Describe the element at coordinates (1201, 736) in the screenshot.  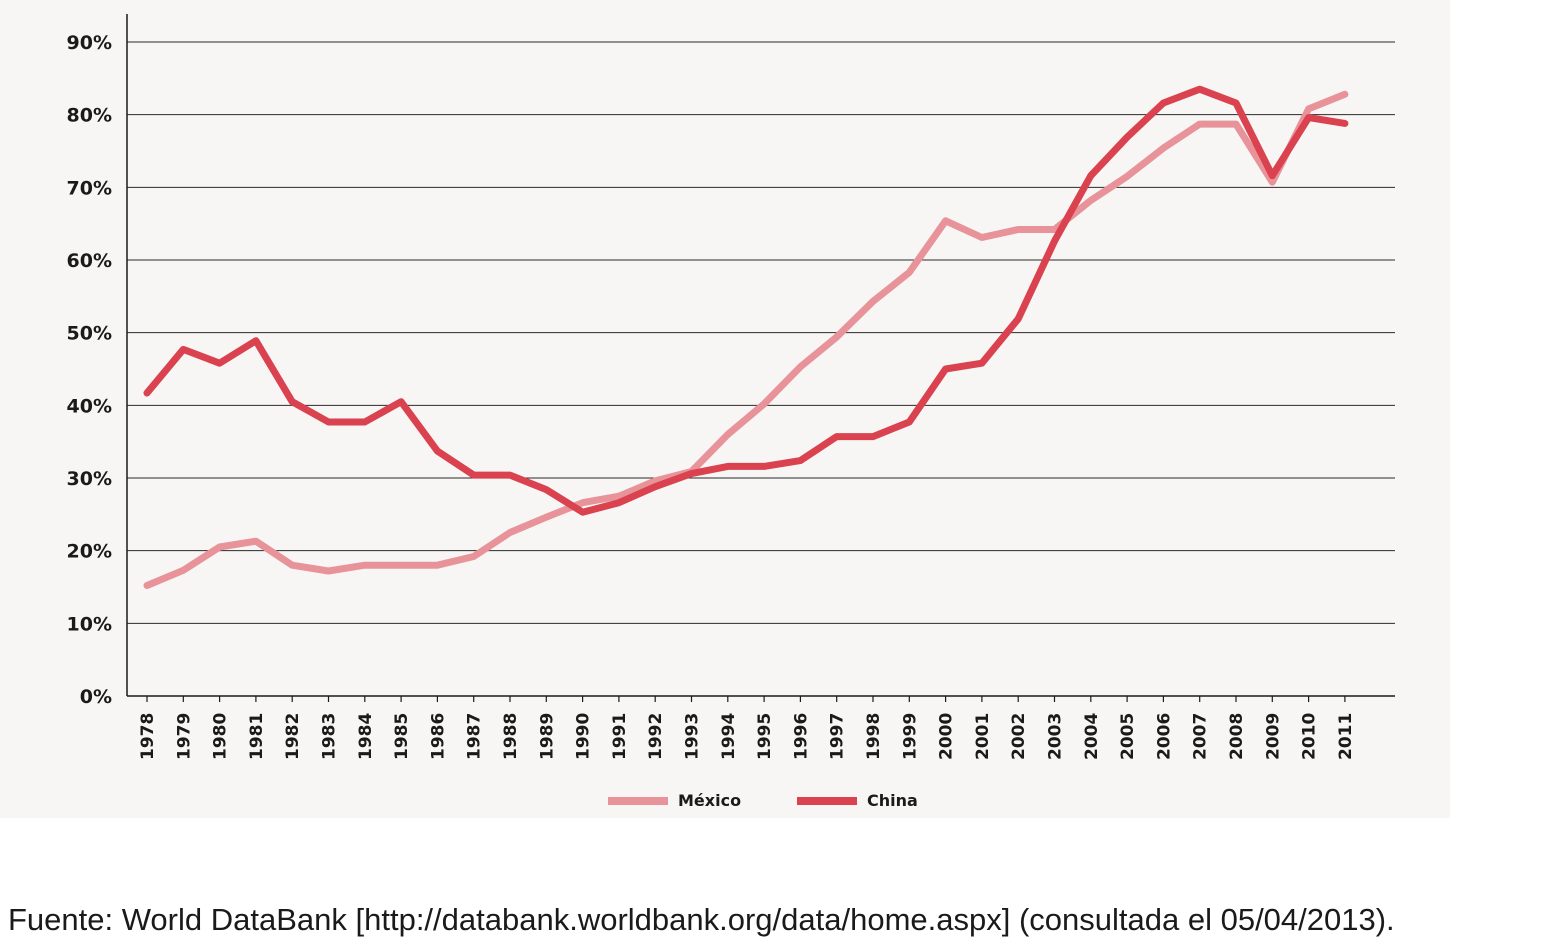
I see `x-tick-label: 2007` at that location.